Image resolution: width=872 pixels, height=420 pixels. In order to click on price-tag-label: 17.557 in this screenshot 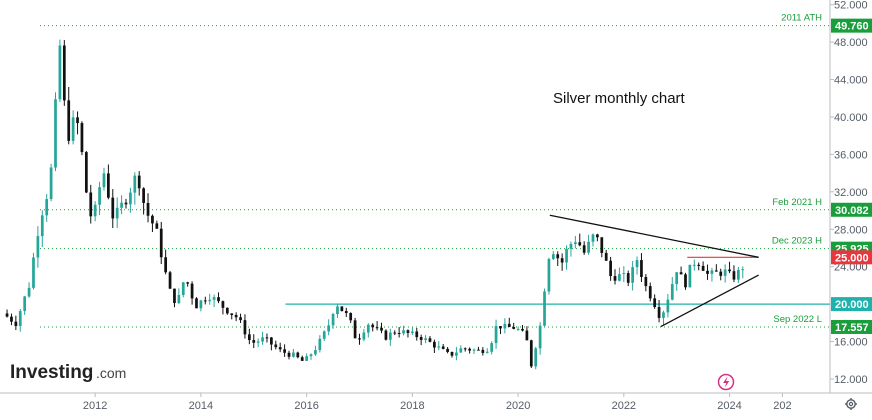, I will do `click(852, 328)`.